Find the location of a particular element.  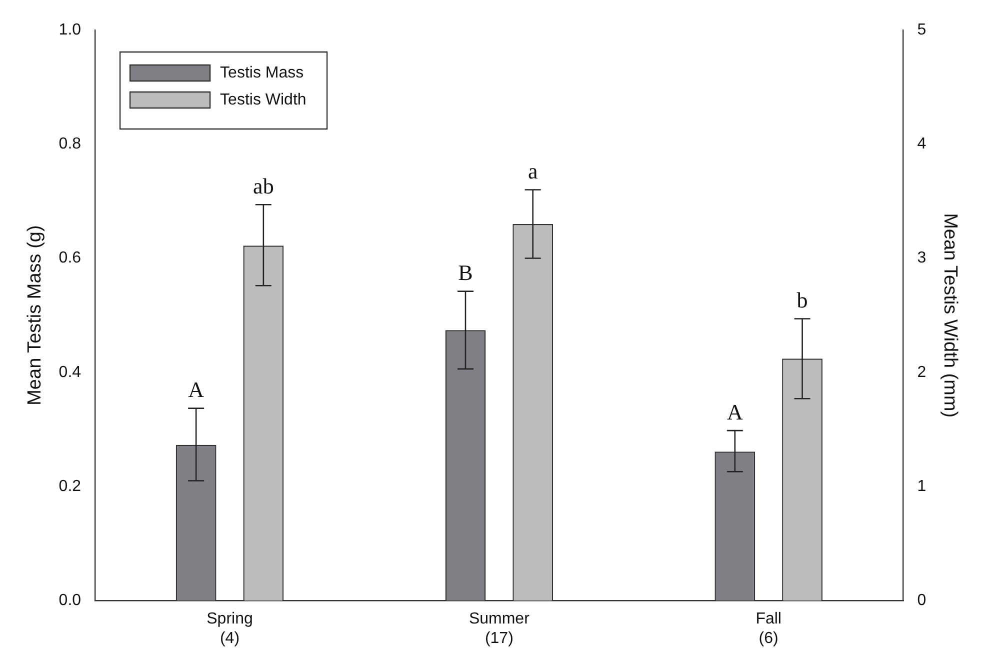

y-tick-label: 0.6 is located at coordinates (70, 258).